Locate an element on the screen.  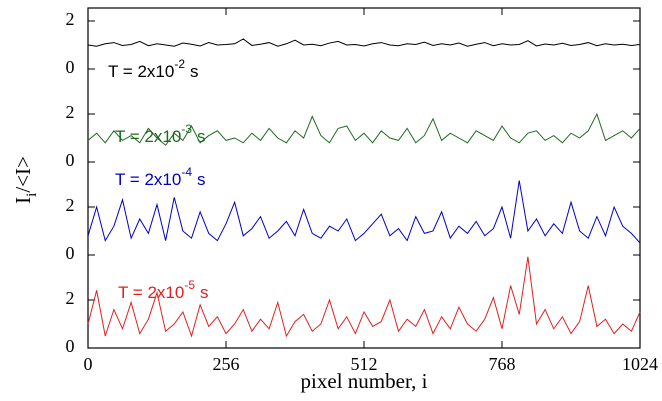
annotation-exponent: -5 is located at coordinates (189, 285).